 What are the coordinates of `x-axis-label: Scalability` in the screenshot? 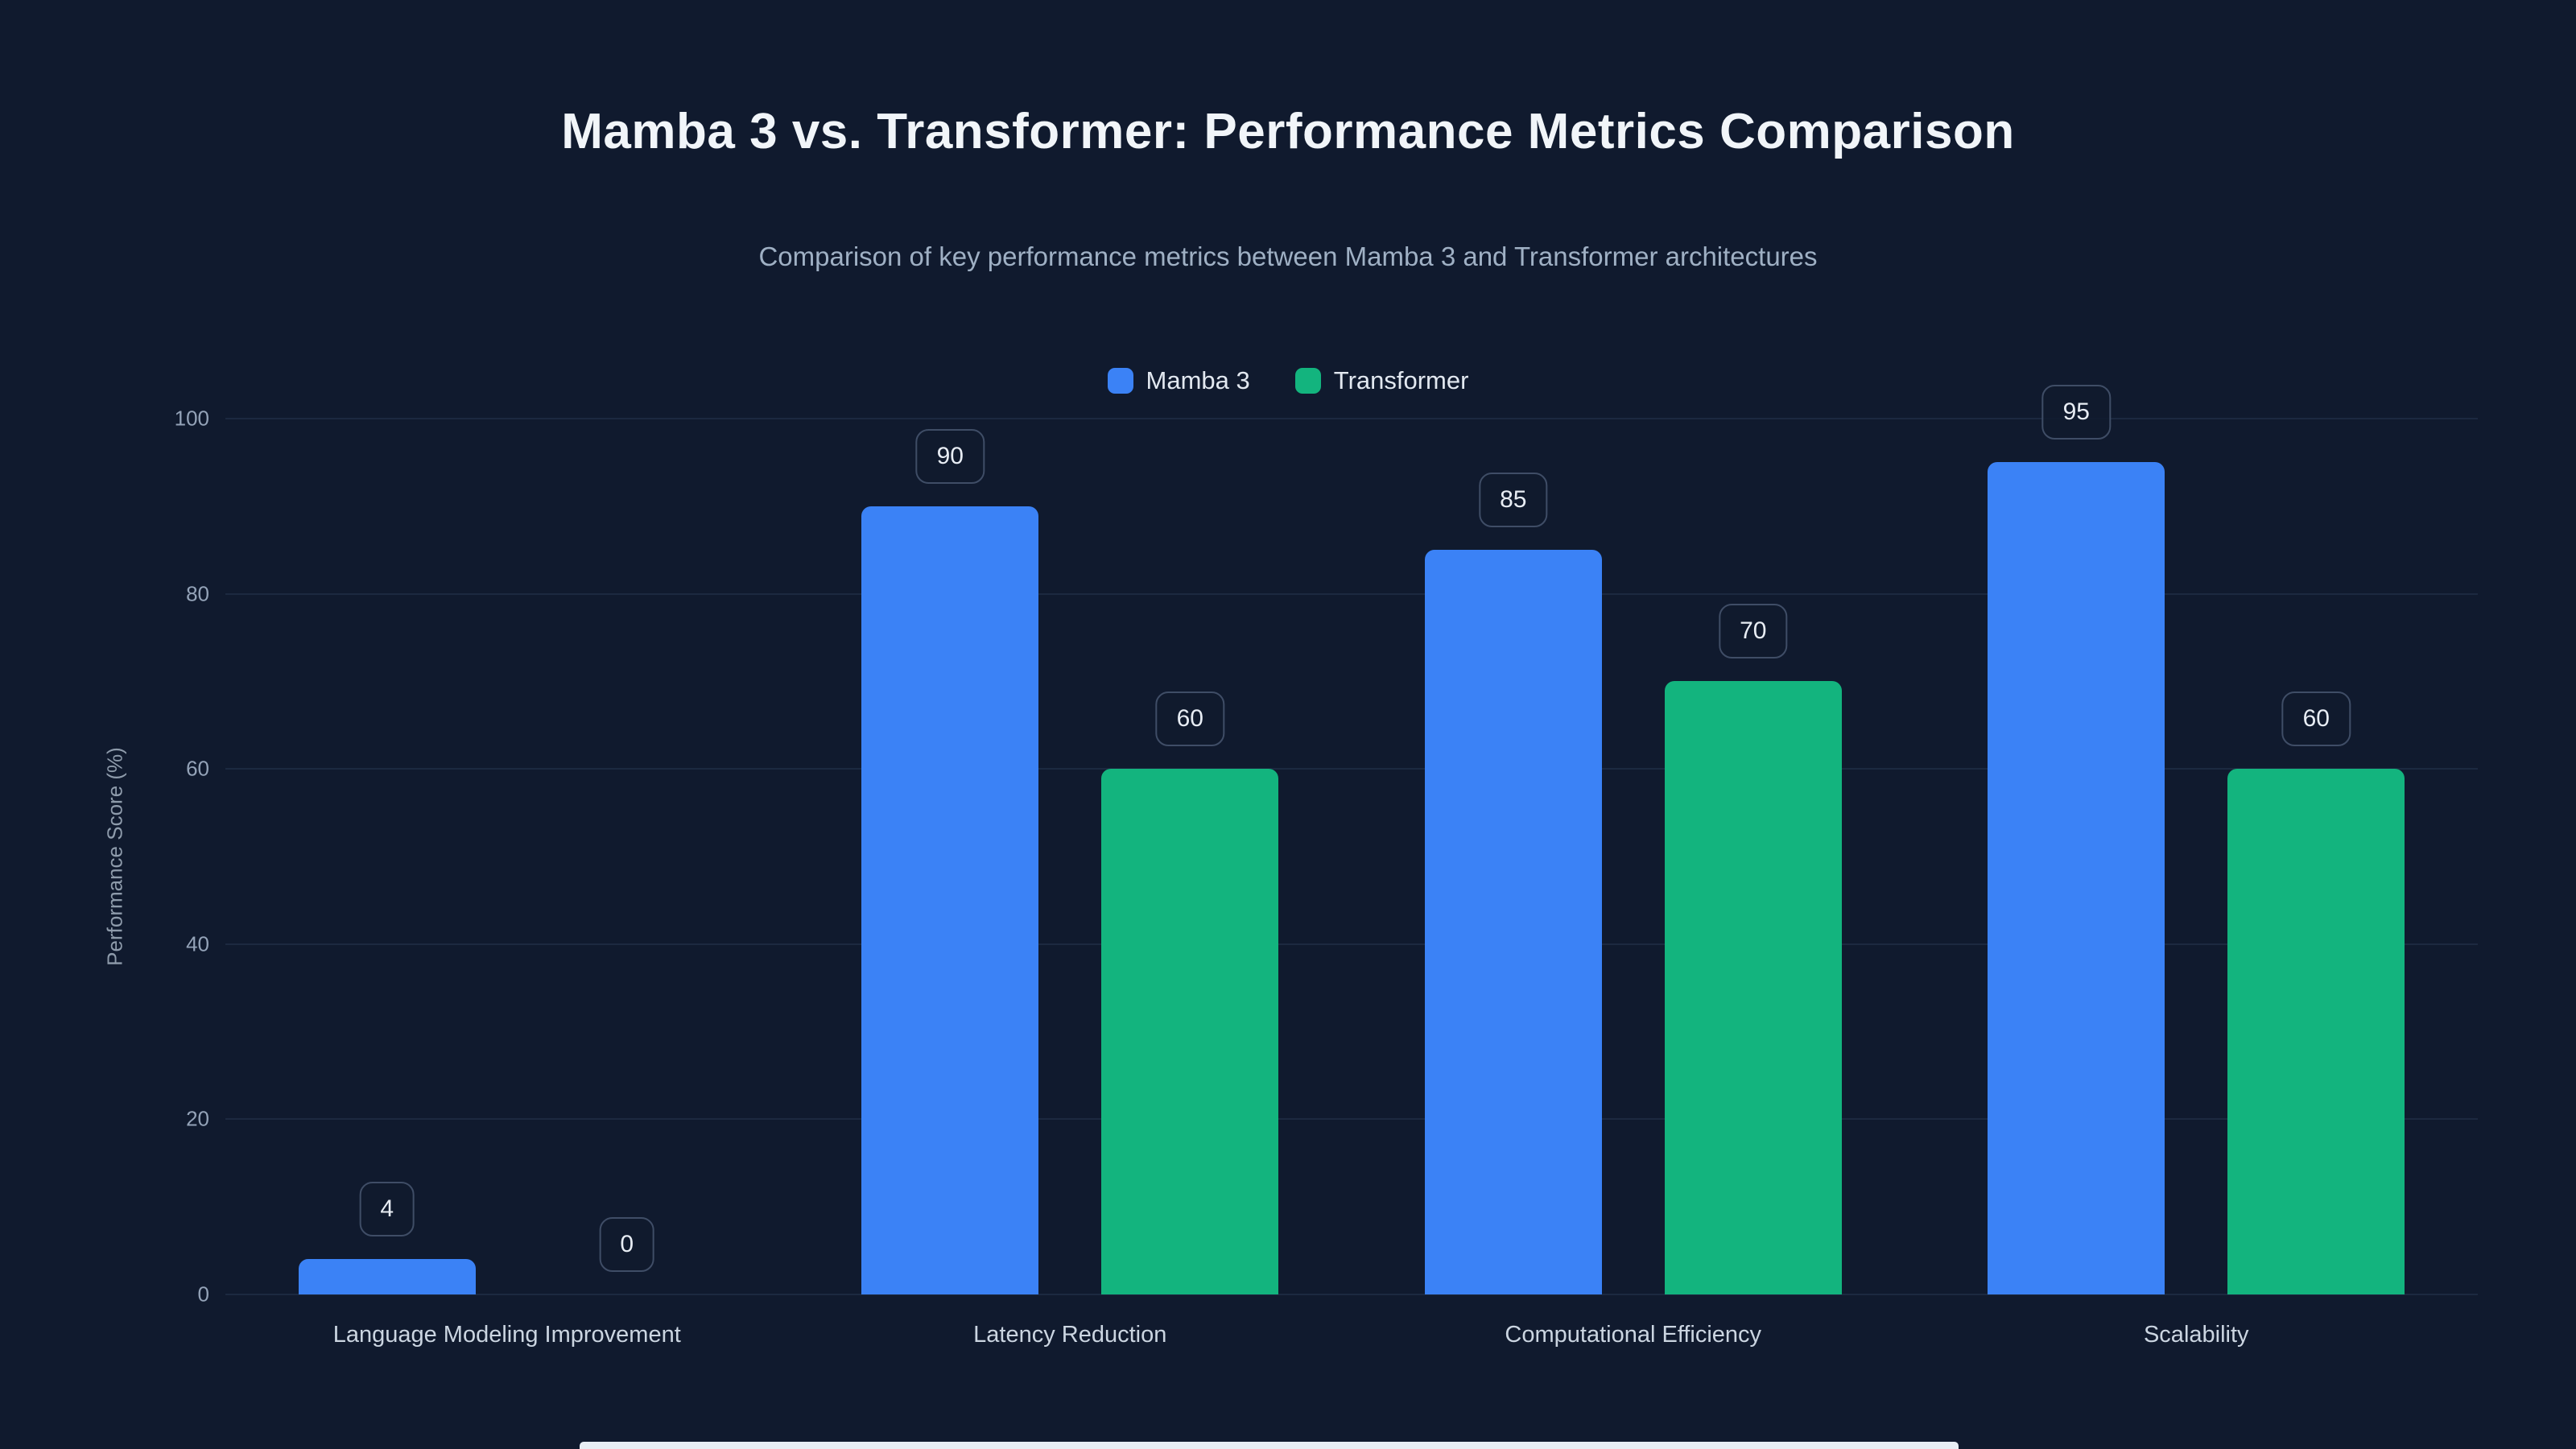 It's located at (2196, 1335).